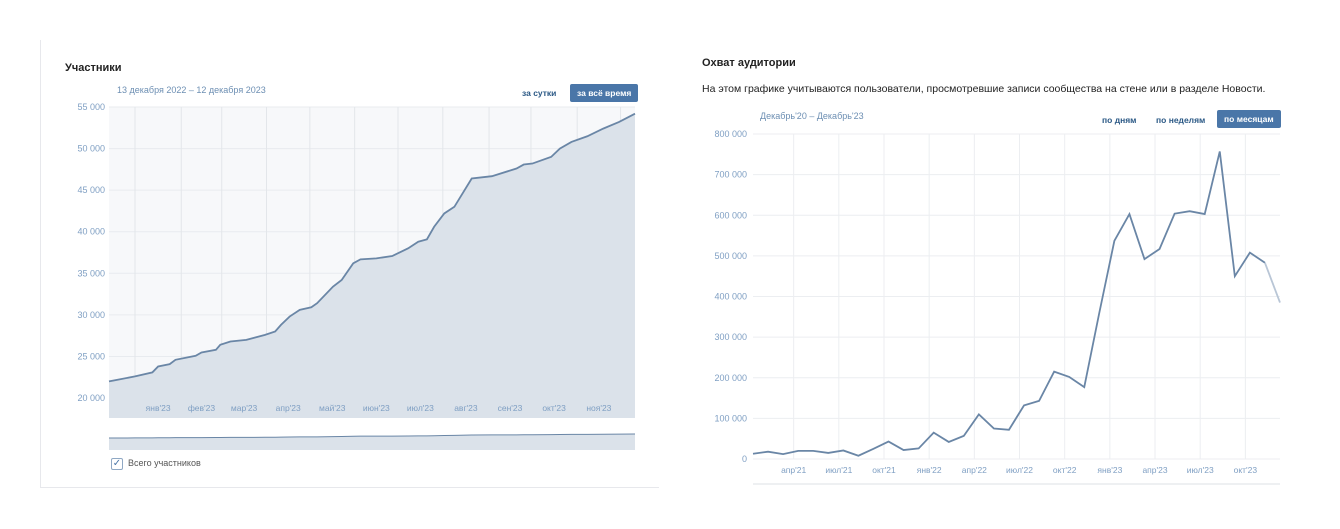 The image size is (1340, 529). Describe the element at coordinates (604, 93) in the screenshot. I see `all-time-button: за всё время` at that location.